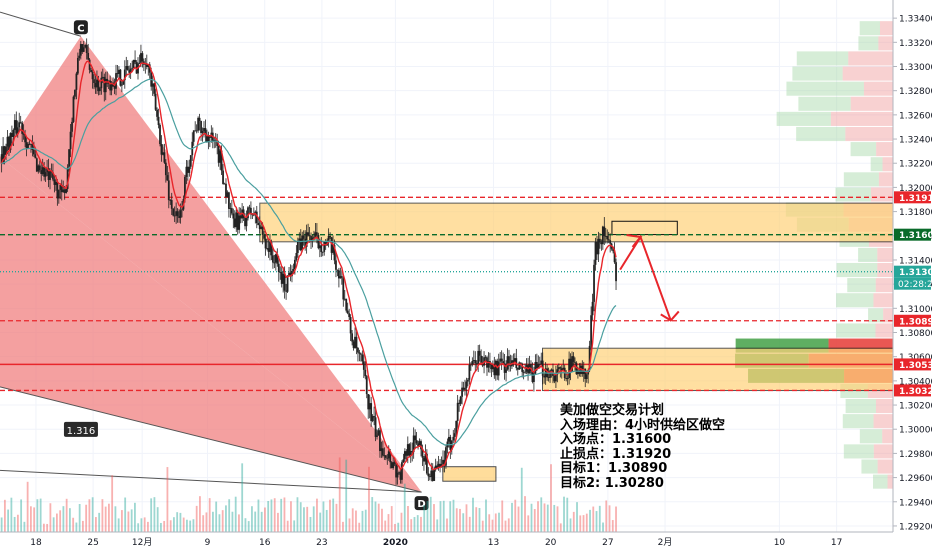  Describe the element at coordinates (616, 439) in the screenshot. I see `trade-plan-entry: 入场点：1.31600` at that location.